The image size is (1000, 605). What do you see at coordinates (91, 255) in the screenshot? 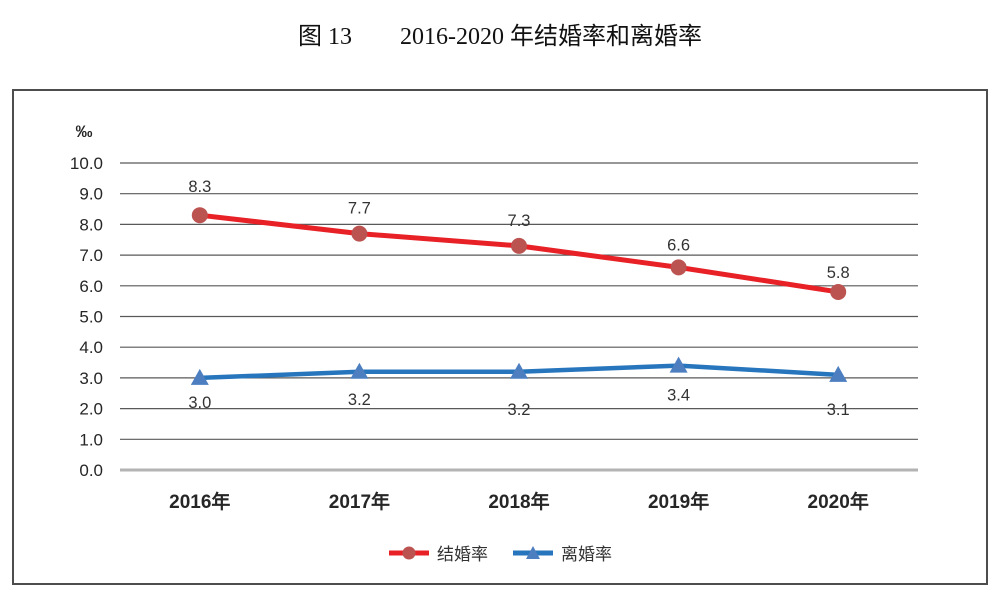
I see `y-tick-label: 7.0` at bounding box center [91, 255].